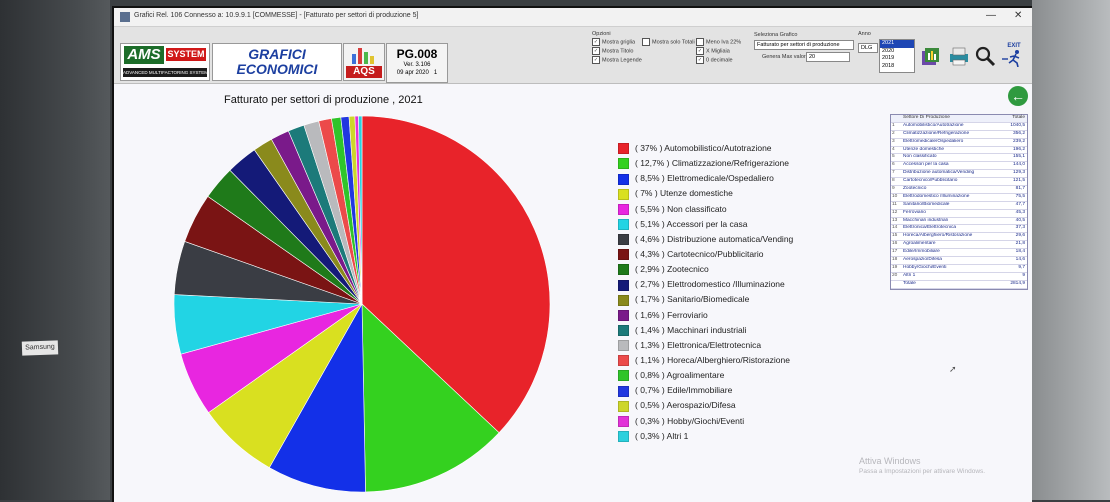 This screenshot has width=1110, height=502. What do you see at coordinates (417, 65) in the screenshot?
I see `version-label: Ver. 3.106` at bounding box center [417, 65].